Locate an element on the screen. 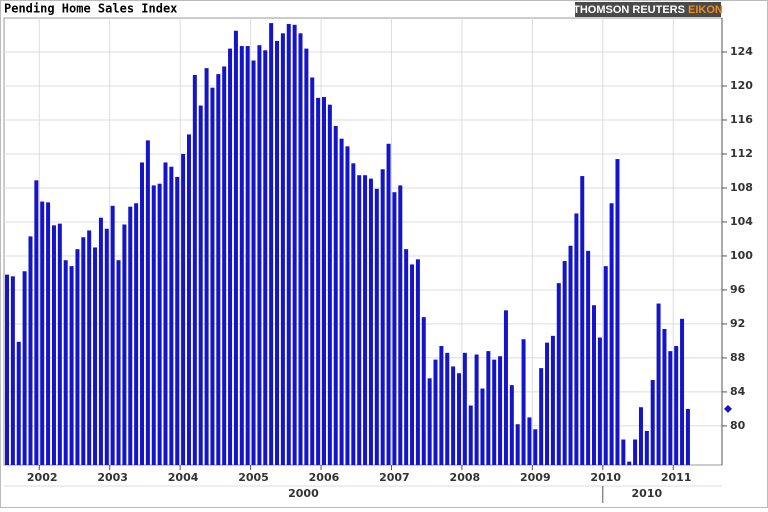 Image resolution: width=768 pixels, height=512 pixels. x-tick-label: 2007 is located at coordinates (394, 477).